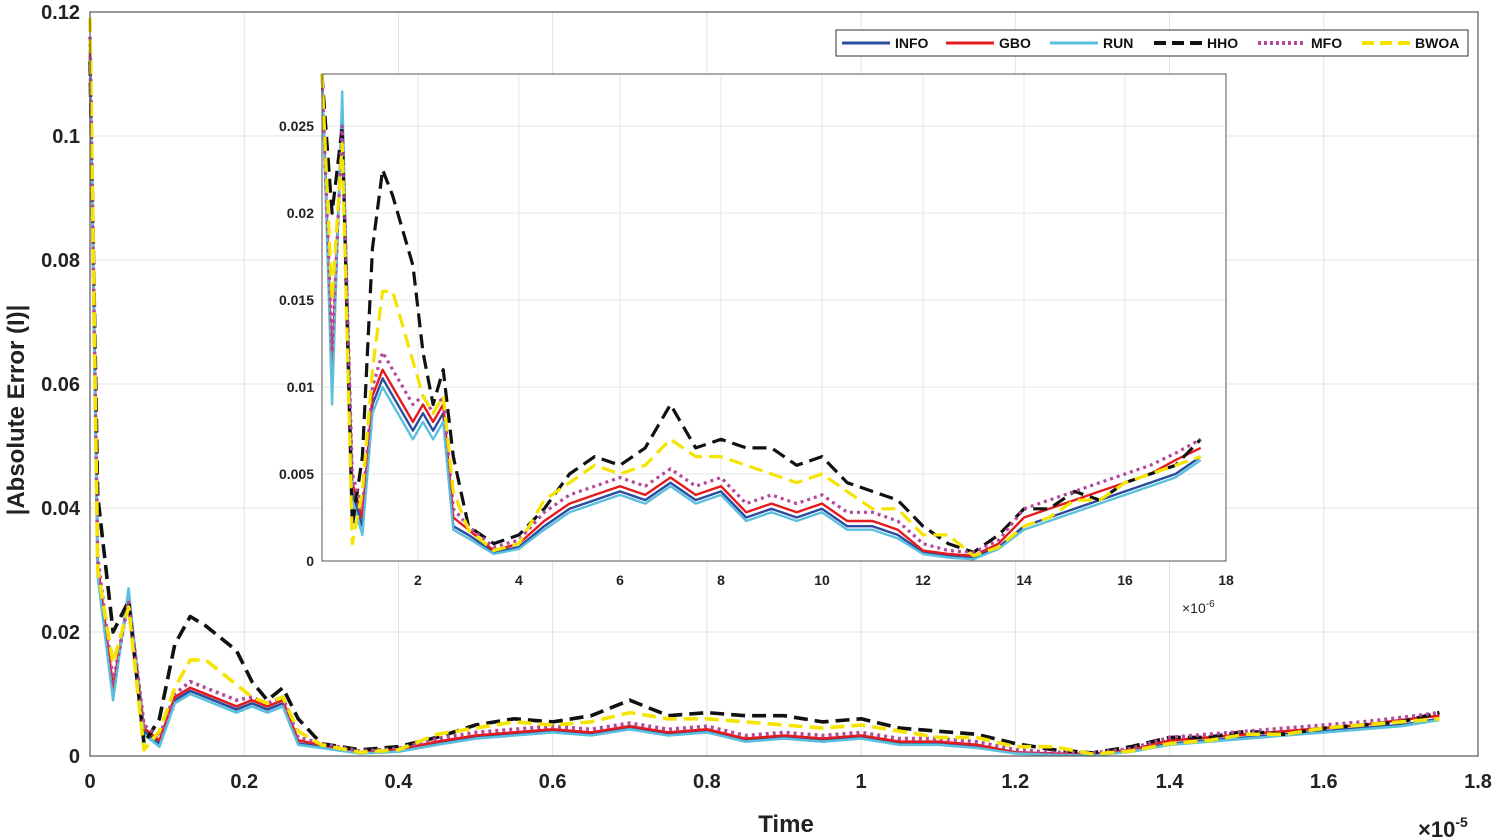  Describe the element at coordinates (1222, 43) in the screenshot. I see `legend-label-hho: HHO` at that location.